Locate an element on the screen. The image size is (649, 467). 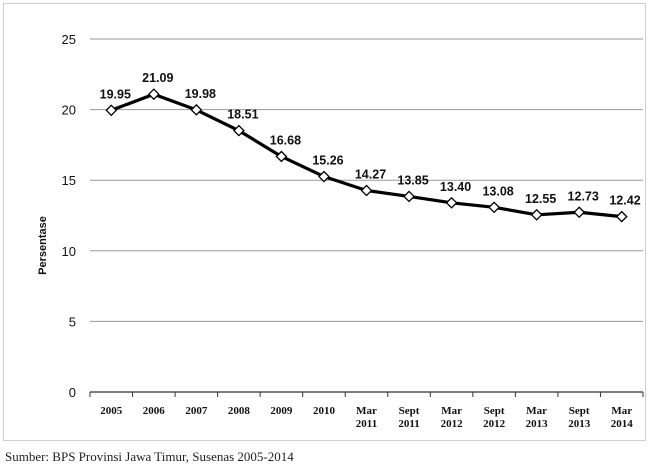
x-tick-label: Mar 2012 is located at coordinates (452, 417).